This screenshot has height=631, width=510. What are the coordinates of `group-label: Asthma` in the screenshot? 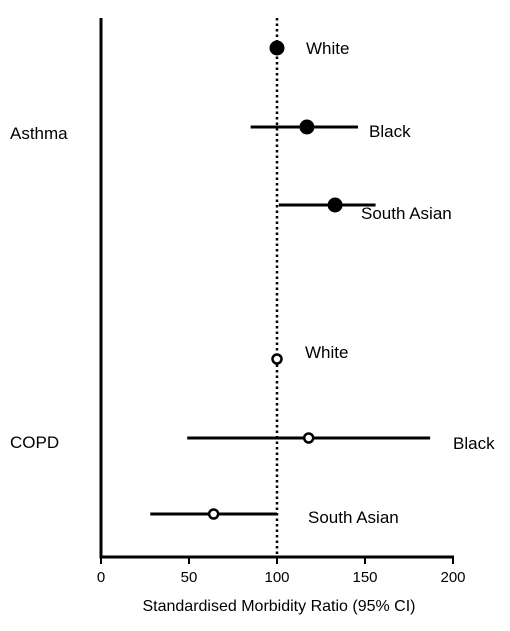 It's located at (39, 133).